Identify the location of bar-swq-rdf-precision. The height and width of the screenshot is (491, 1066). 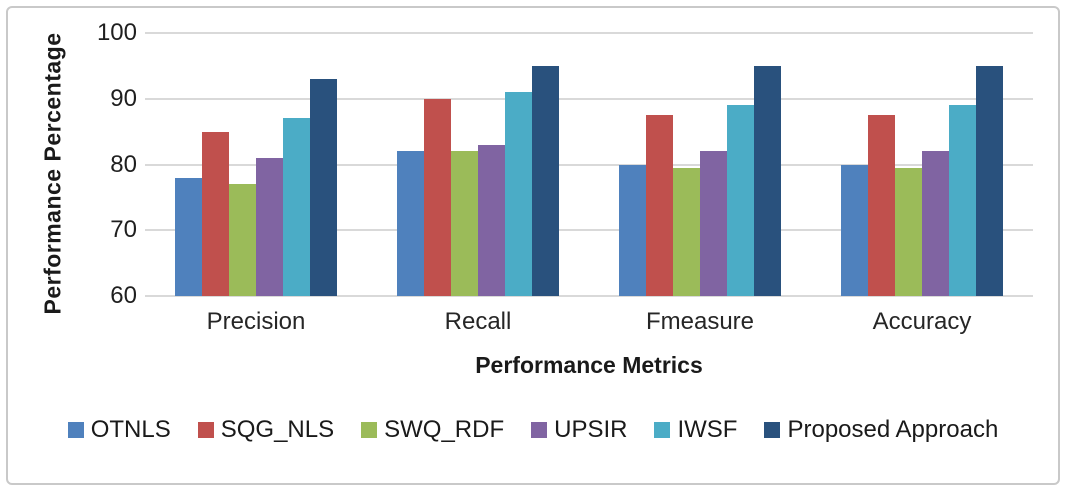
(242, 240).